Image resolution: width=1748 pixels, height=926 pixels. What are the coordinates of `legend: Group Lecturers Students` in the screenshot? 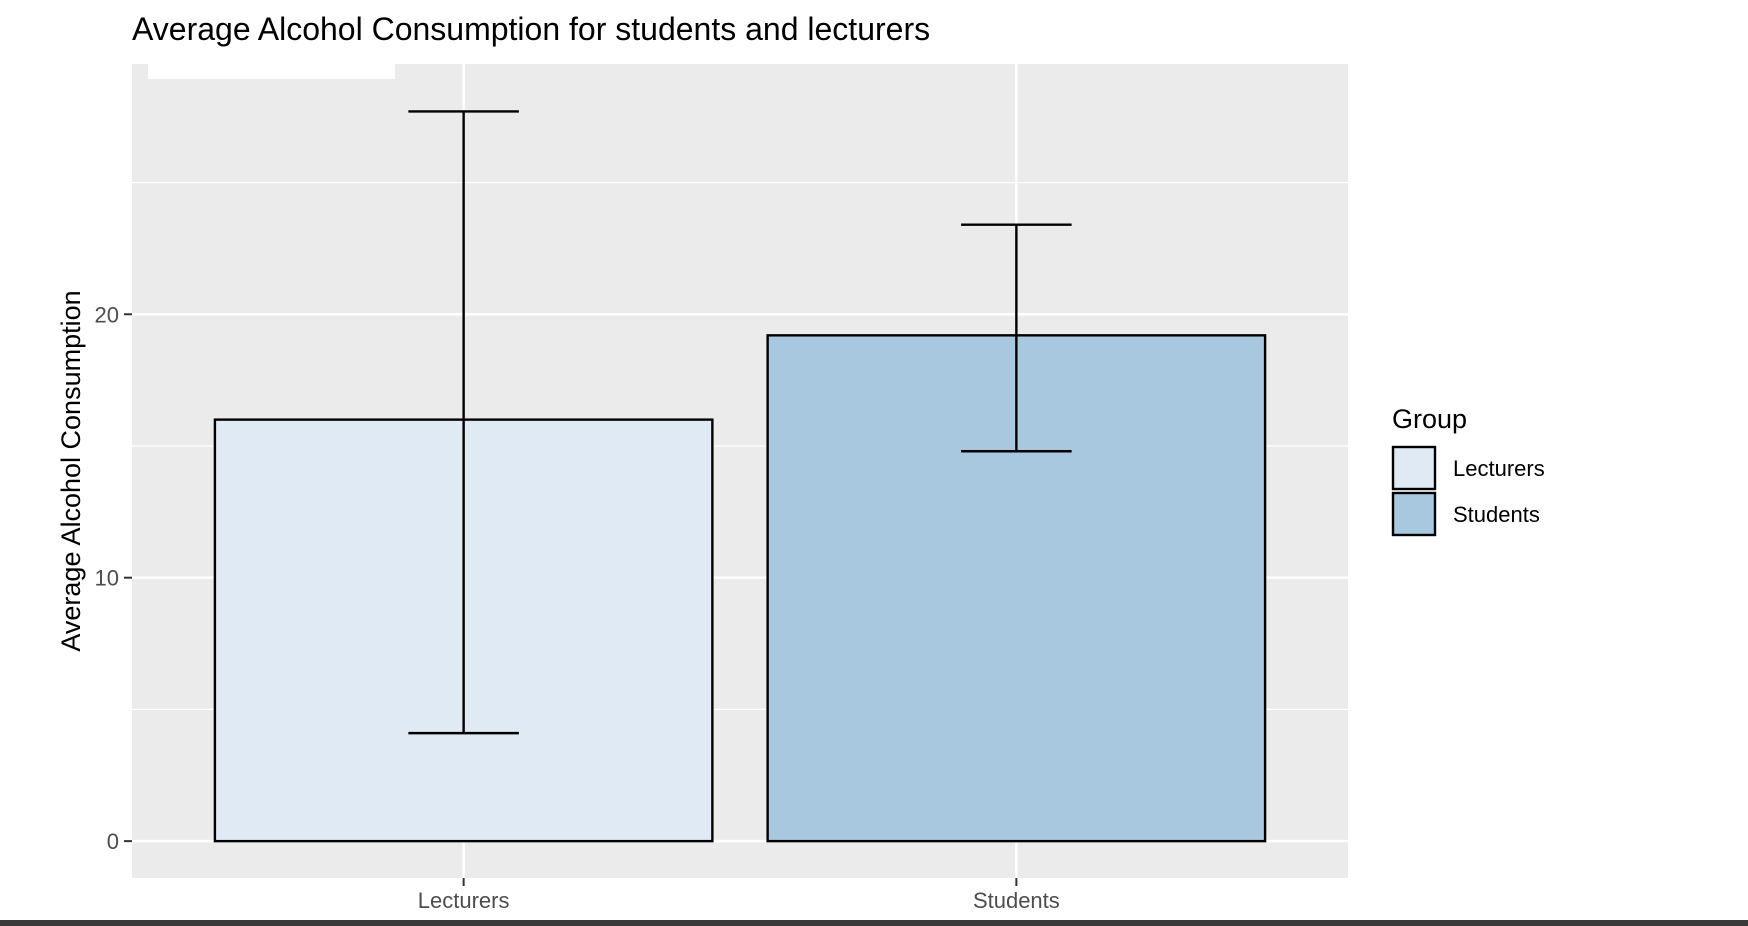 It's located at (1468, 470).